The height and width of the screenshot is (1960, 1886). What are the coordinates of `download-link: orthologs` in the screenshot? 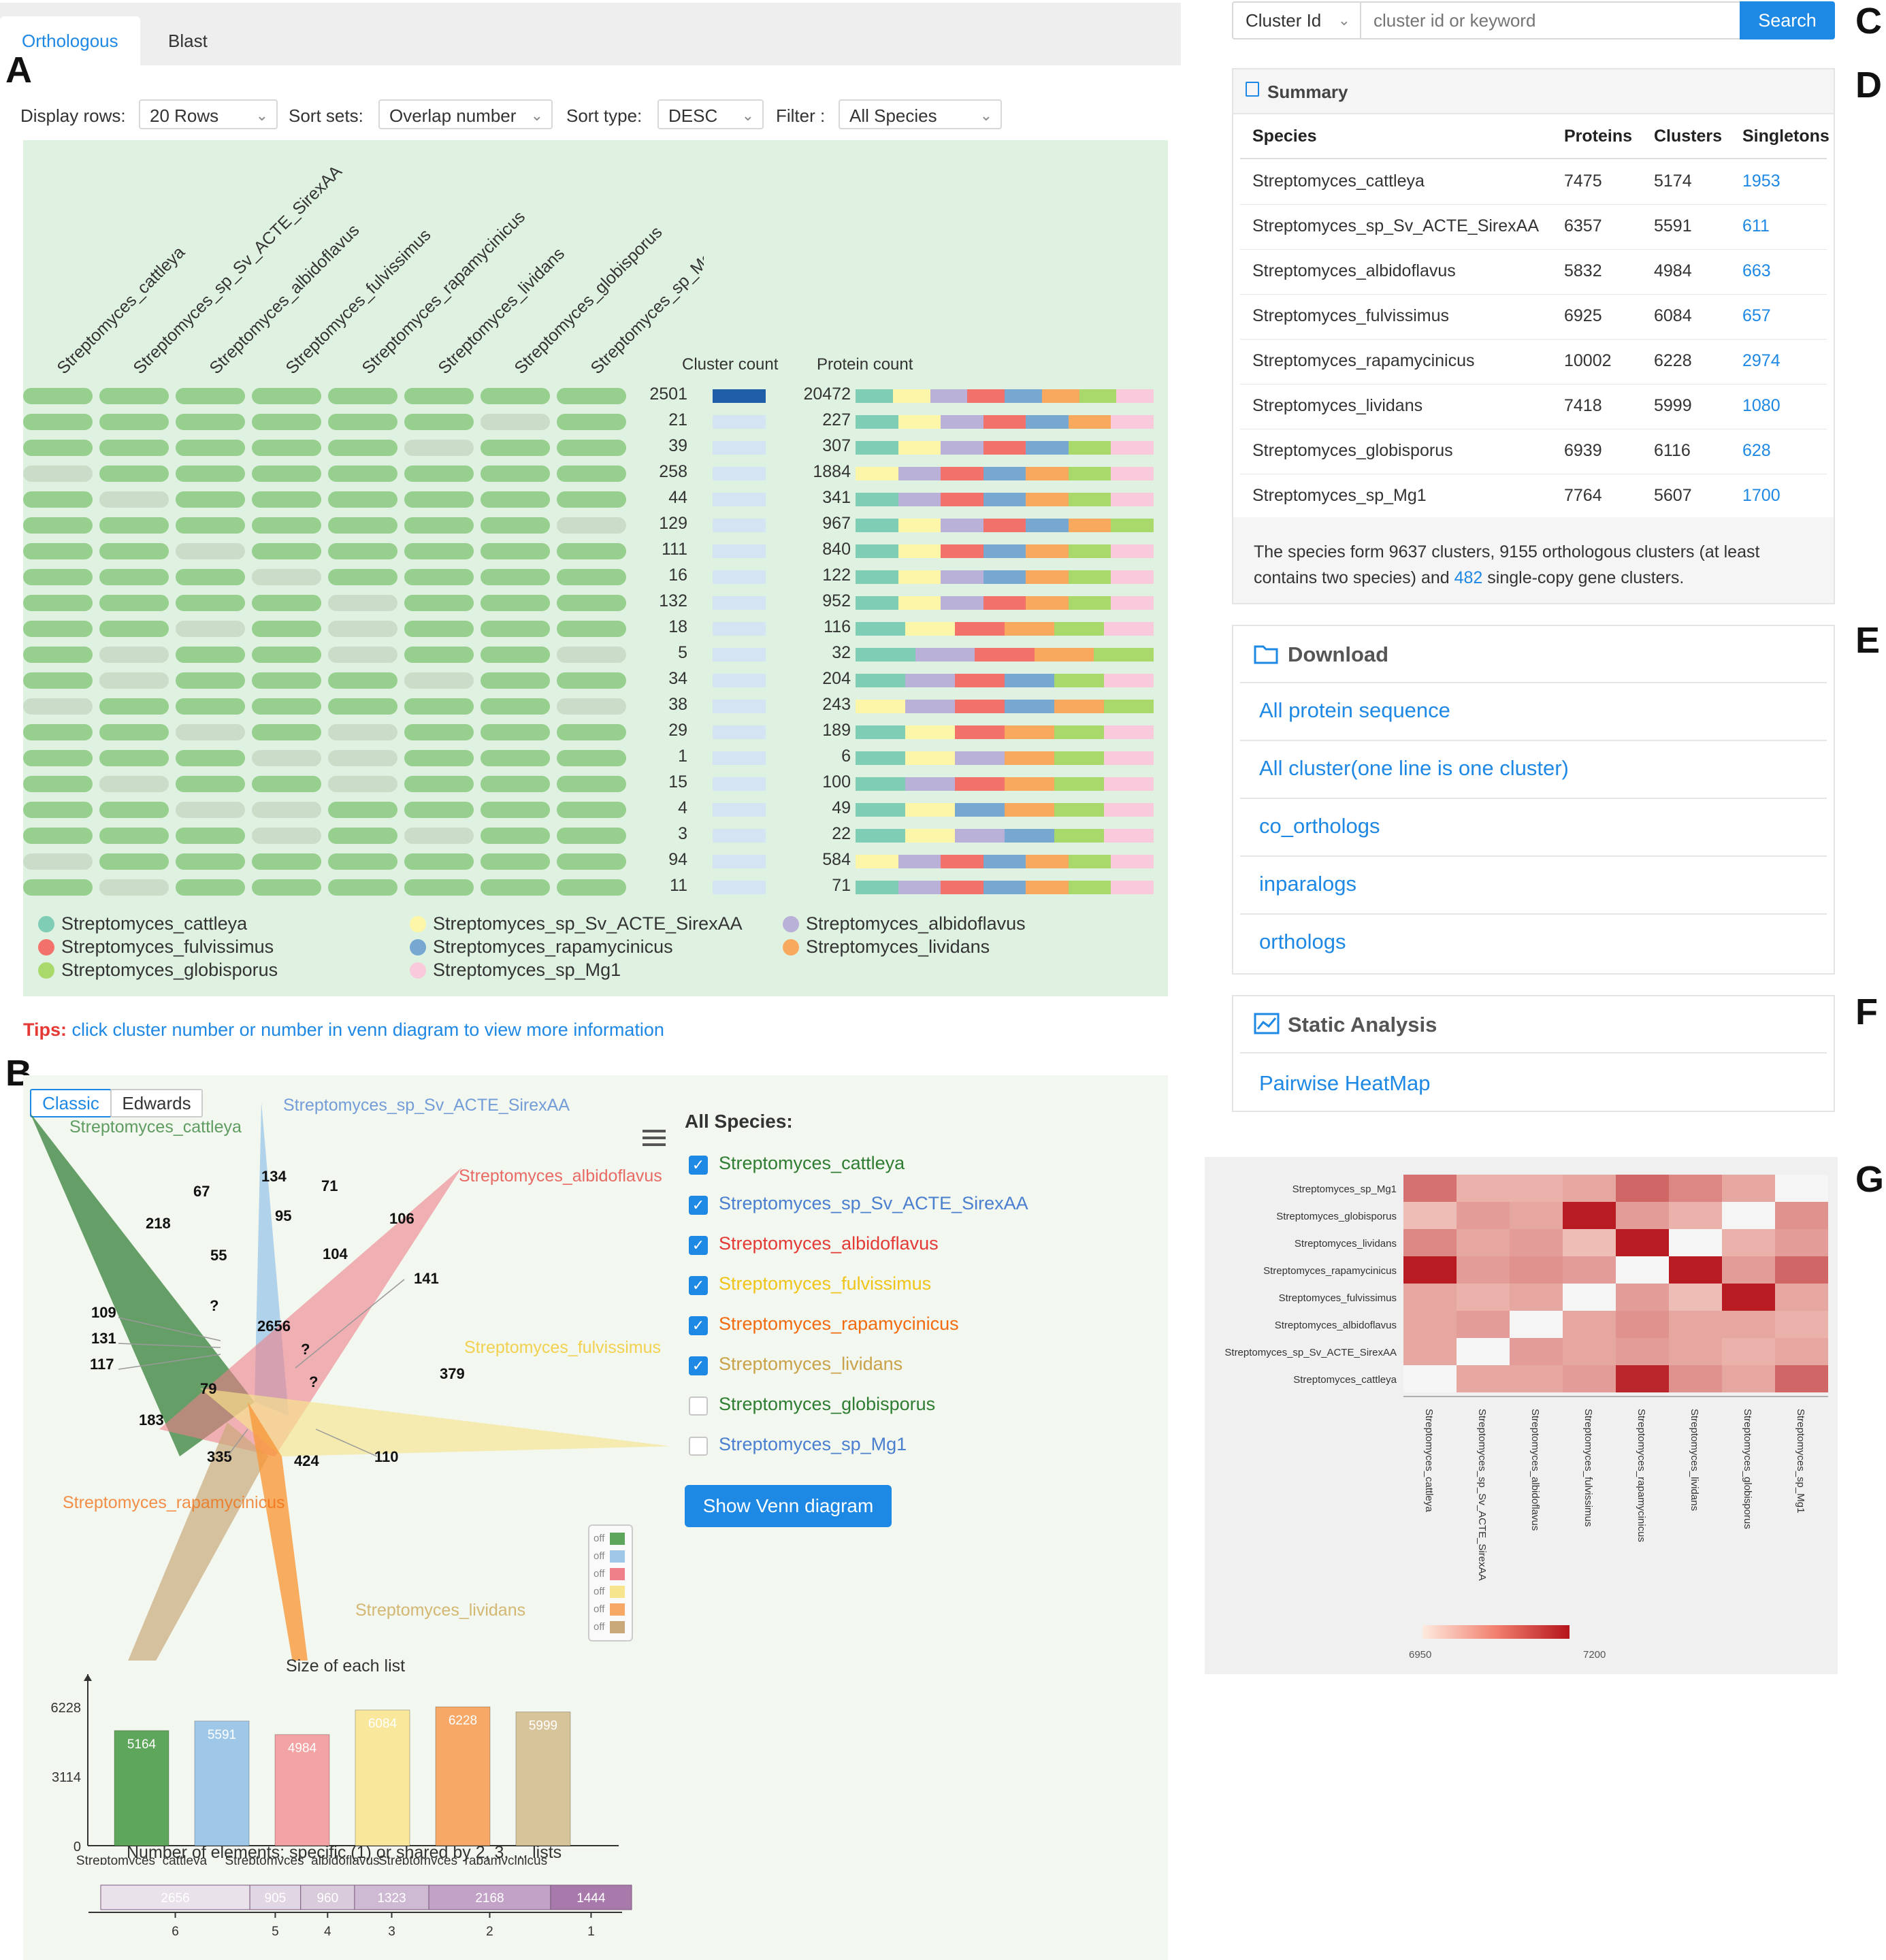 It's located at (1303, 942).